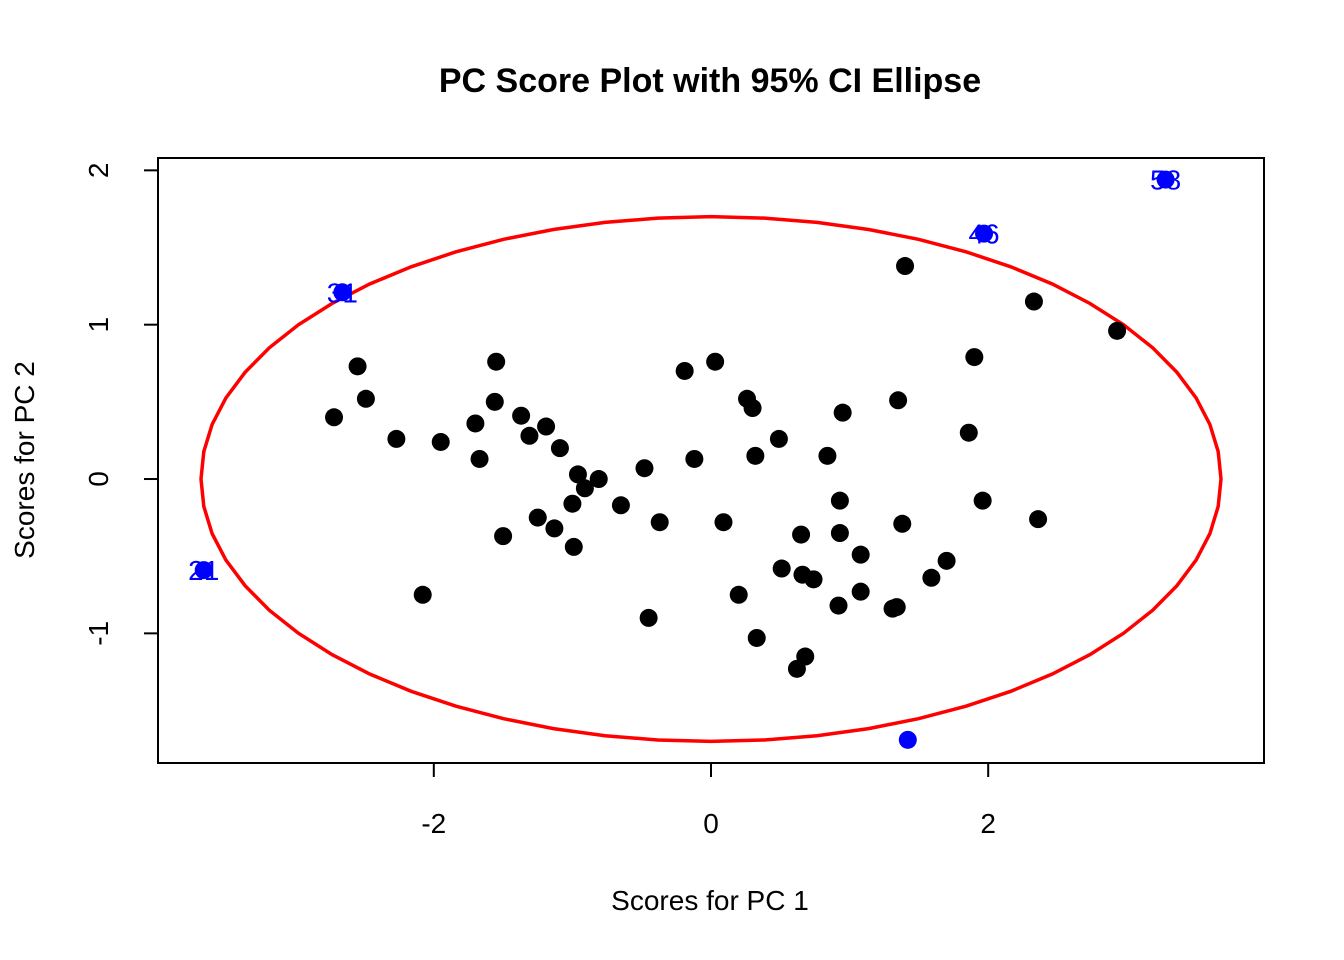  What do you see at coordinates (988, 823) in the screenshot?
I see `x-tick-label: 2` at bounding box center [988, 823].